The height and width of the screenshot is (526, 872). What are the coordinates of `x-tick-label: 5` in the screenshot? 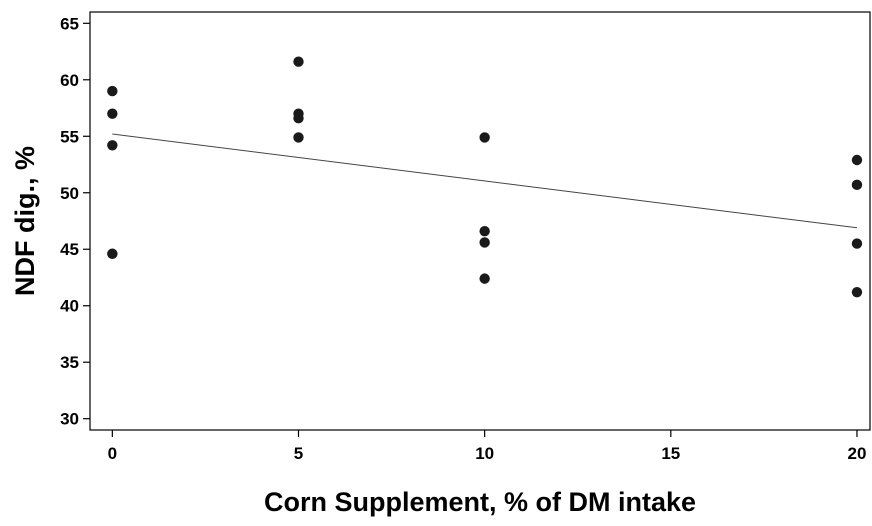 It's located at (298, 453).